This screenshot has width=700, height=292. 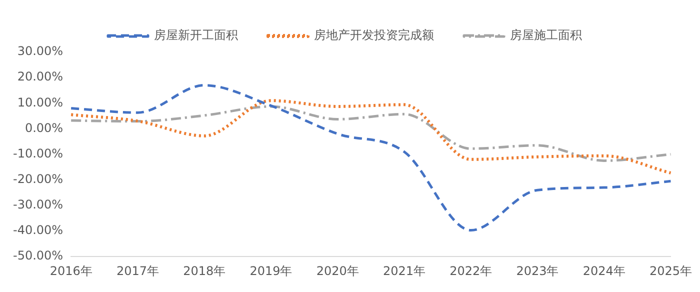 I want to click on x-tick-label: 2017年, so click(x=137, y=271).